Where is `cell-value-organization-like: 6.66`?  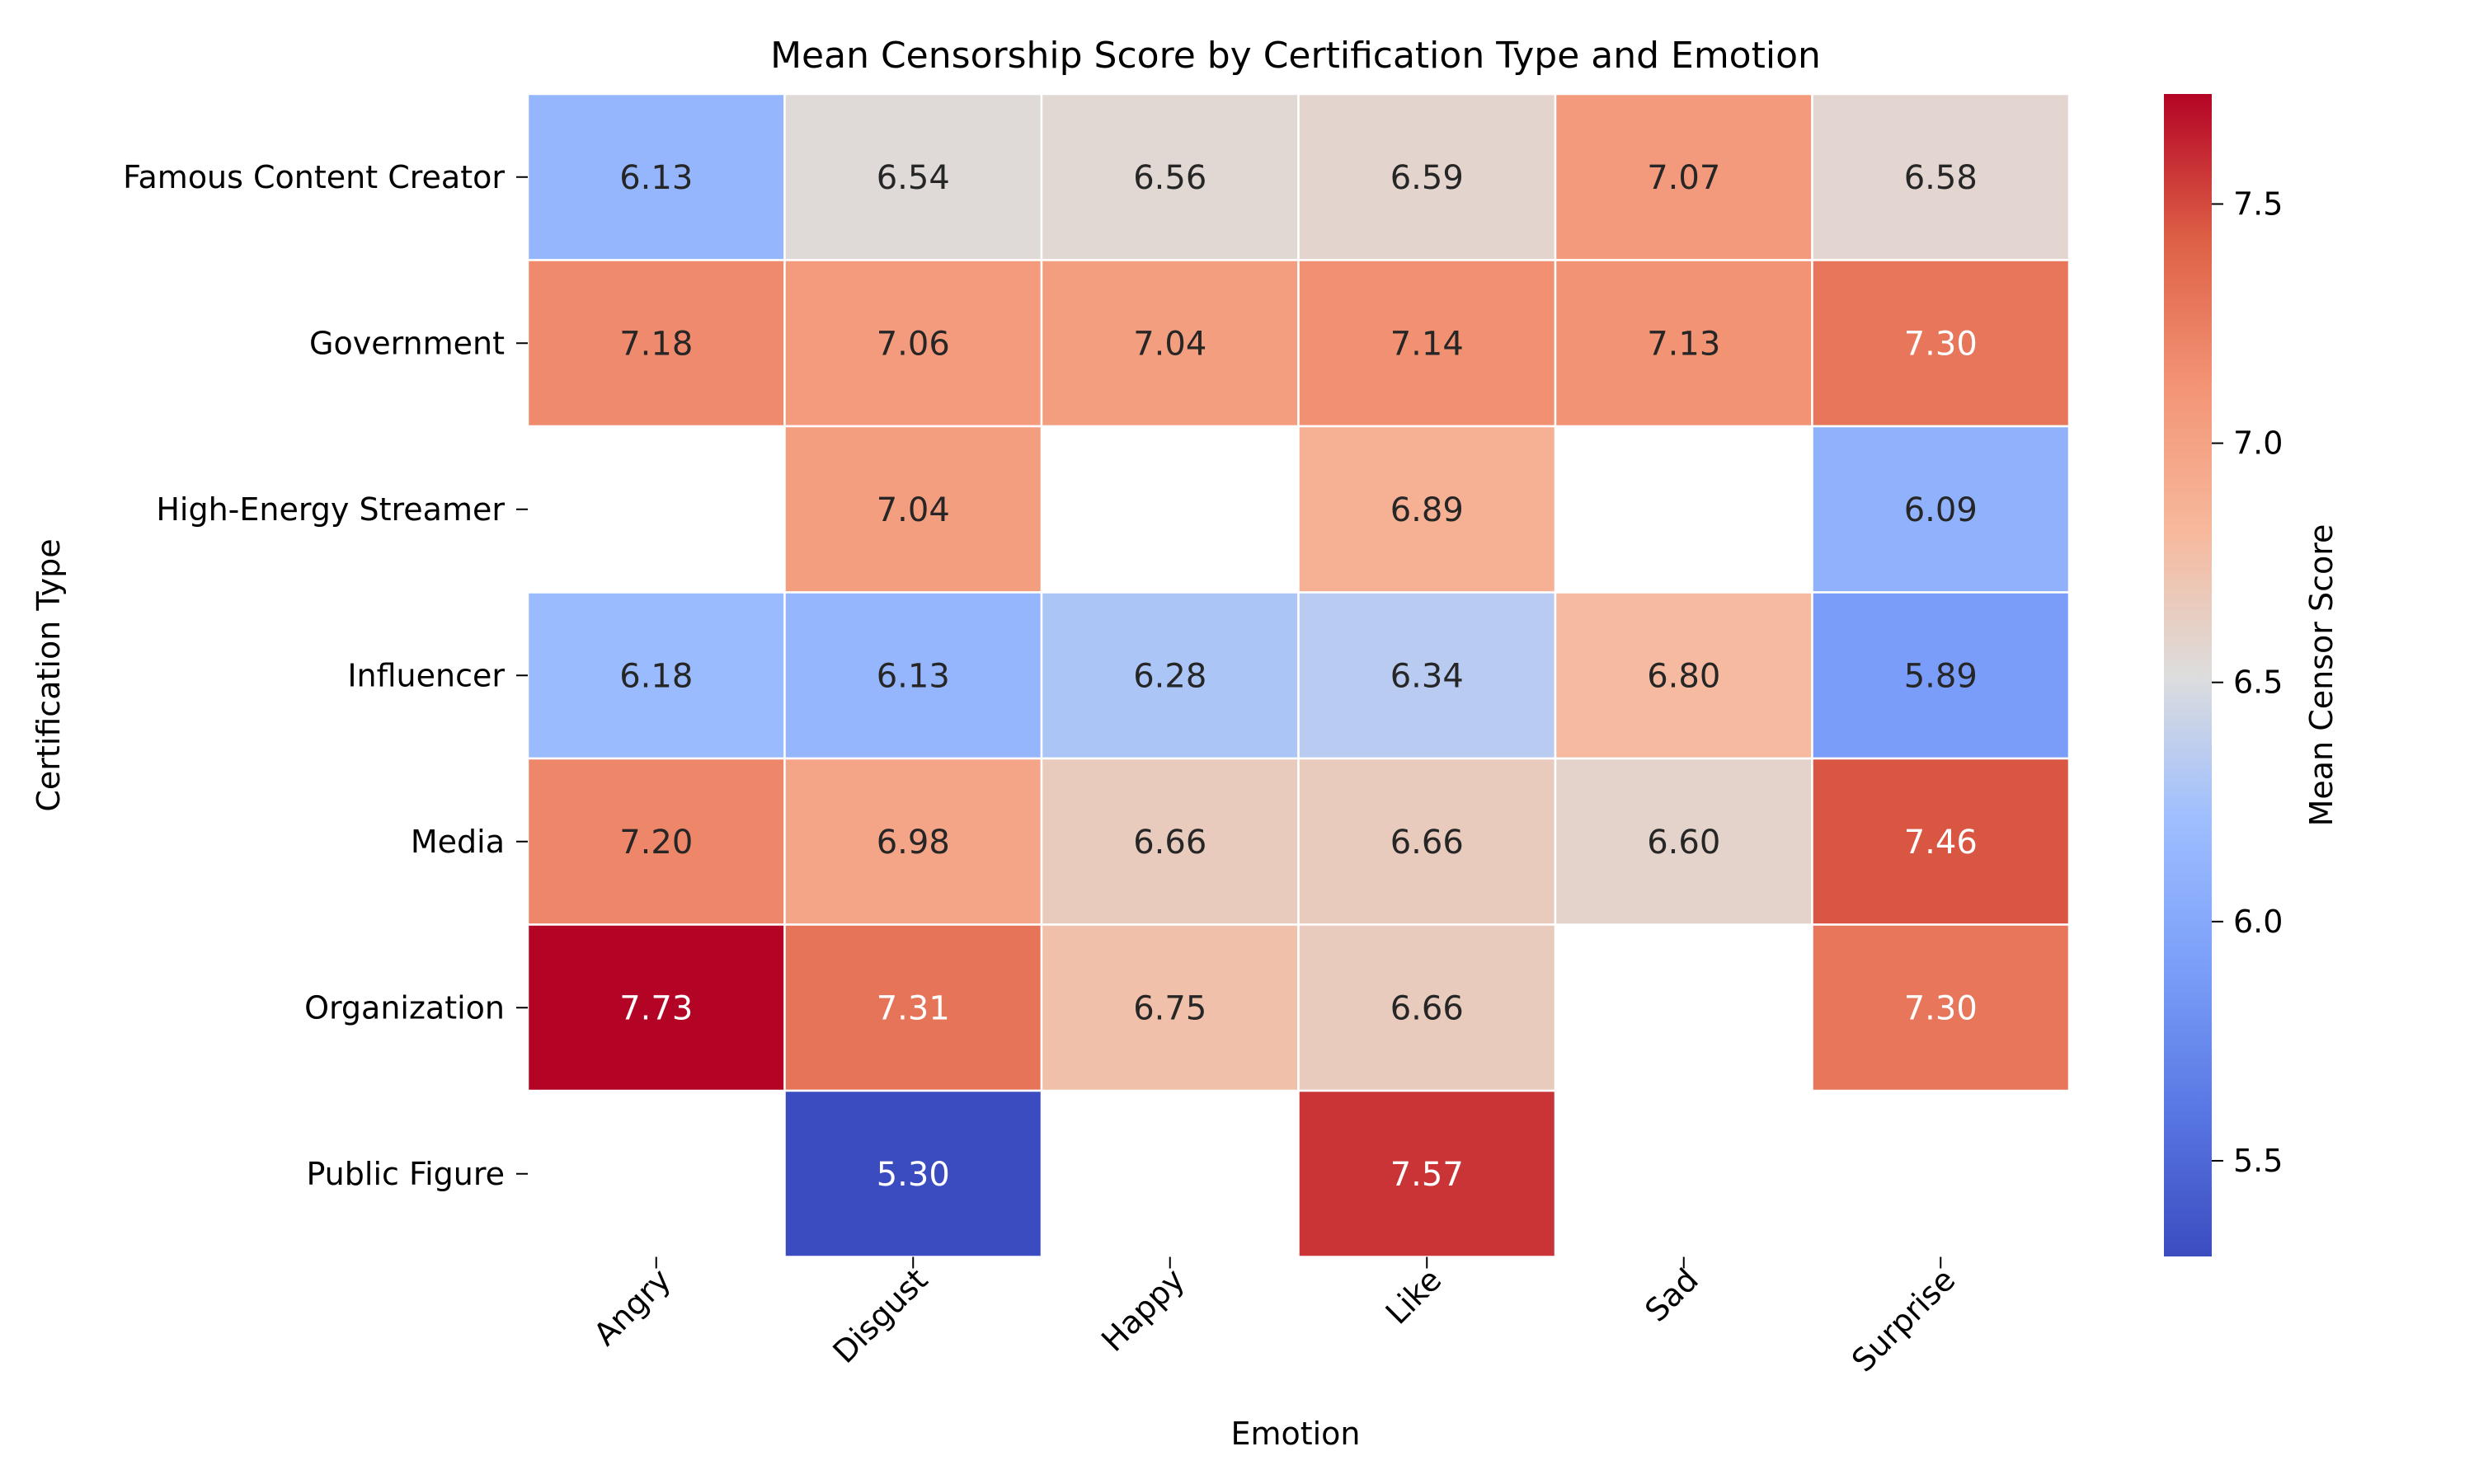
cell-value-organization-like: 6.66 is located at coordinates (1427, 1008).